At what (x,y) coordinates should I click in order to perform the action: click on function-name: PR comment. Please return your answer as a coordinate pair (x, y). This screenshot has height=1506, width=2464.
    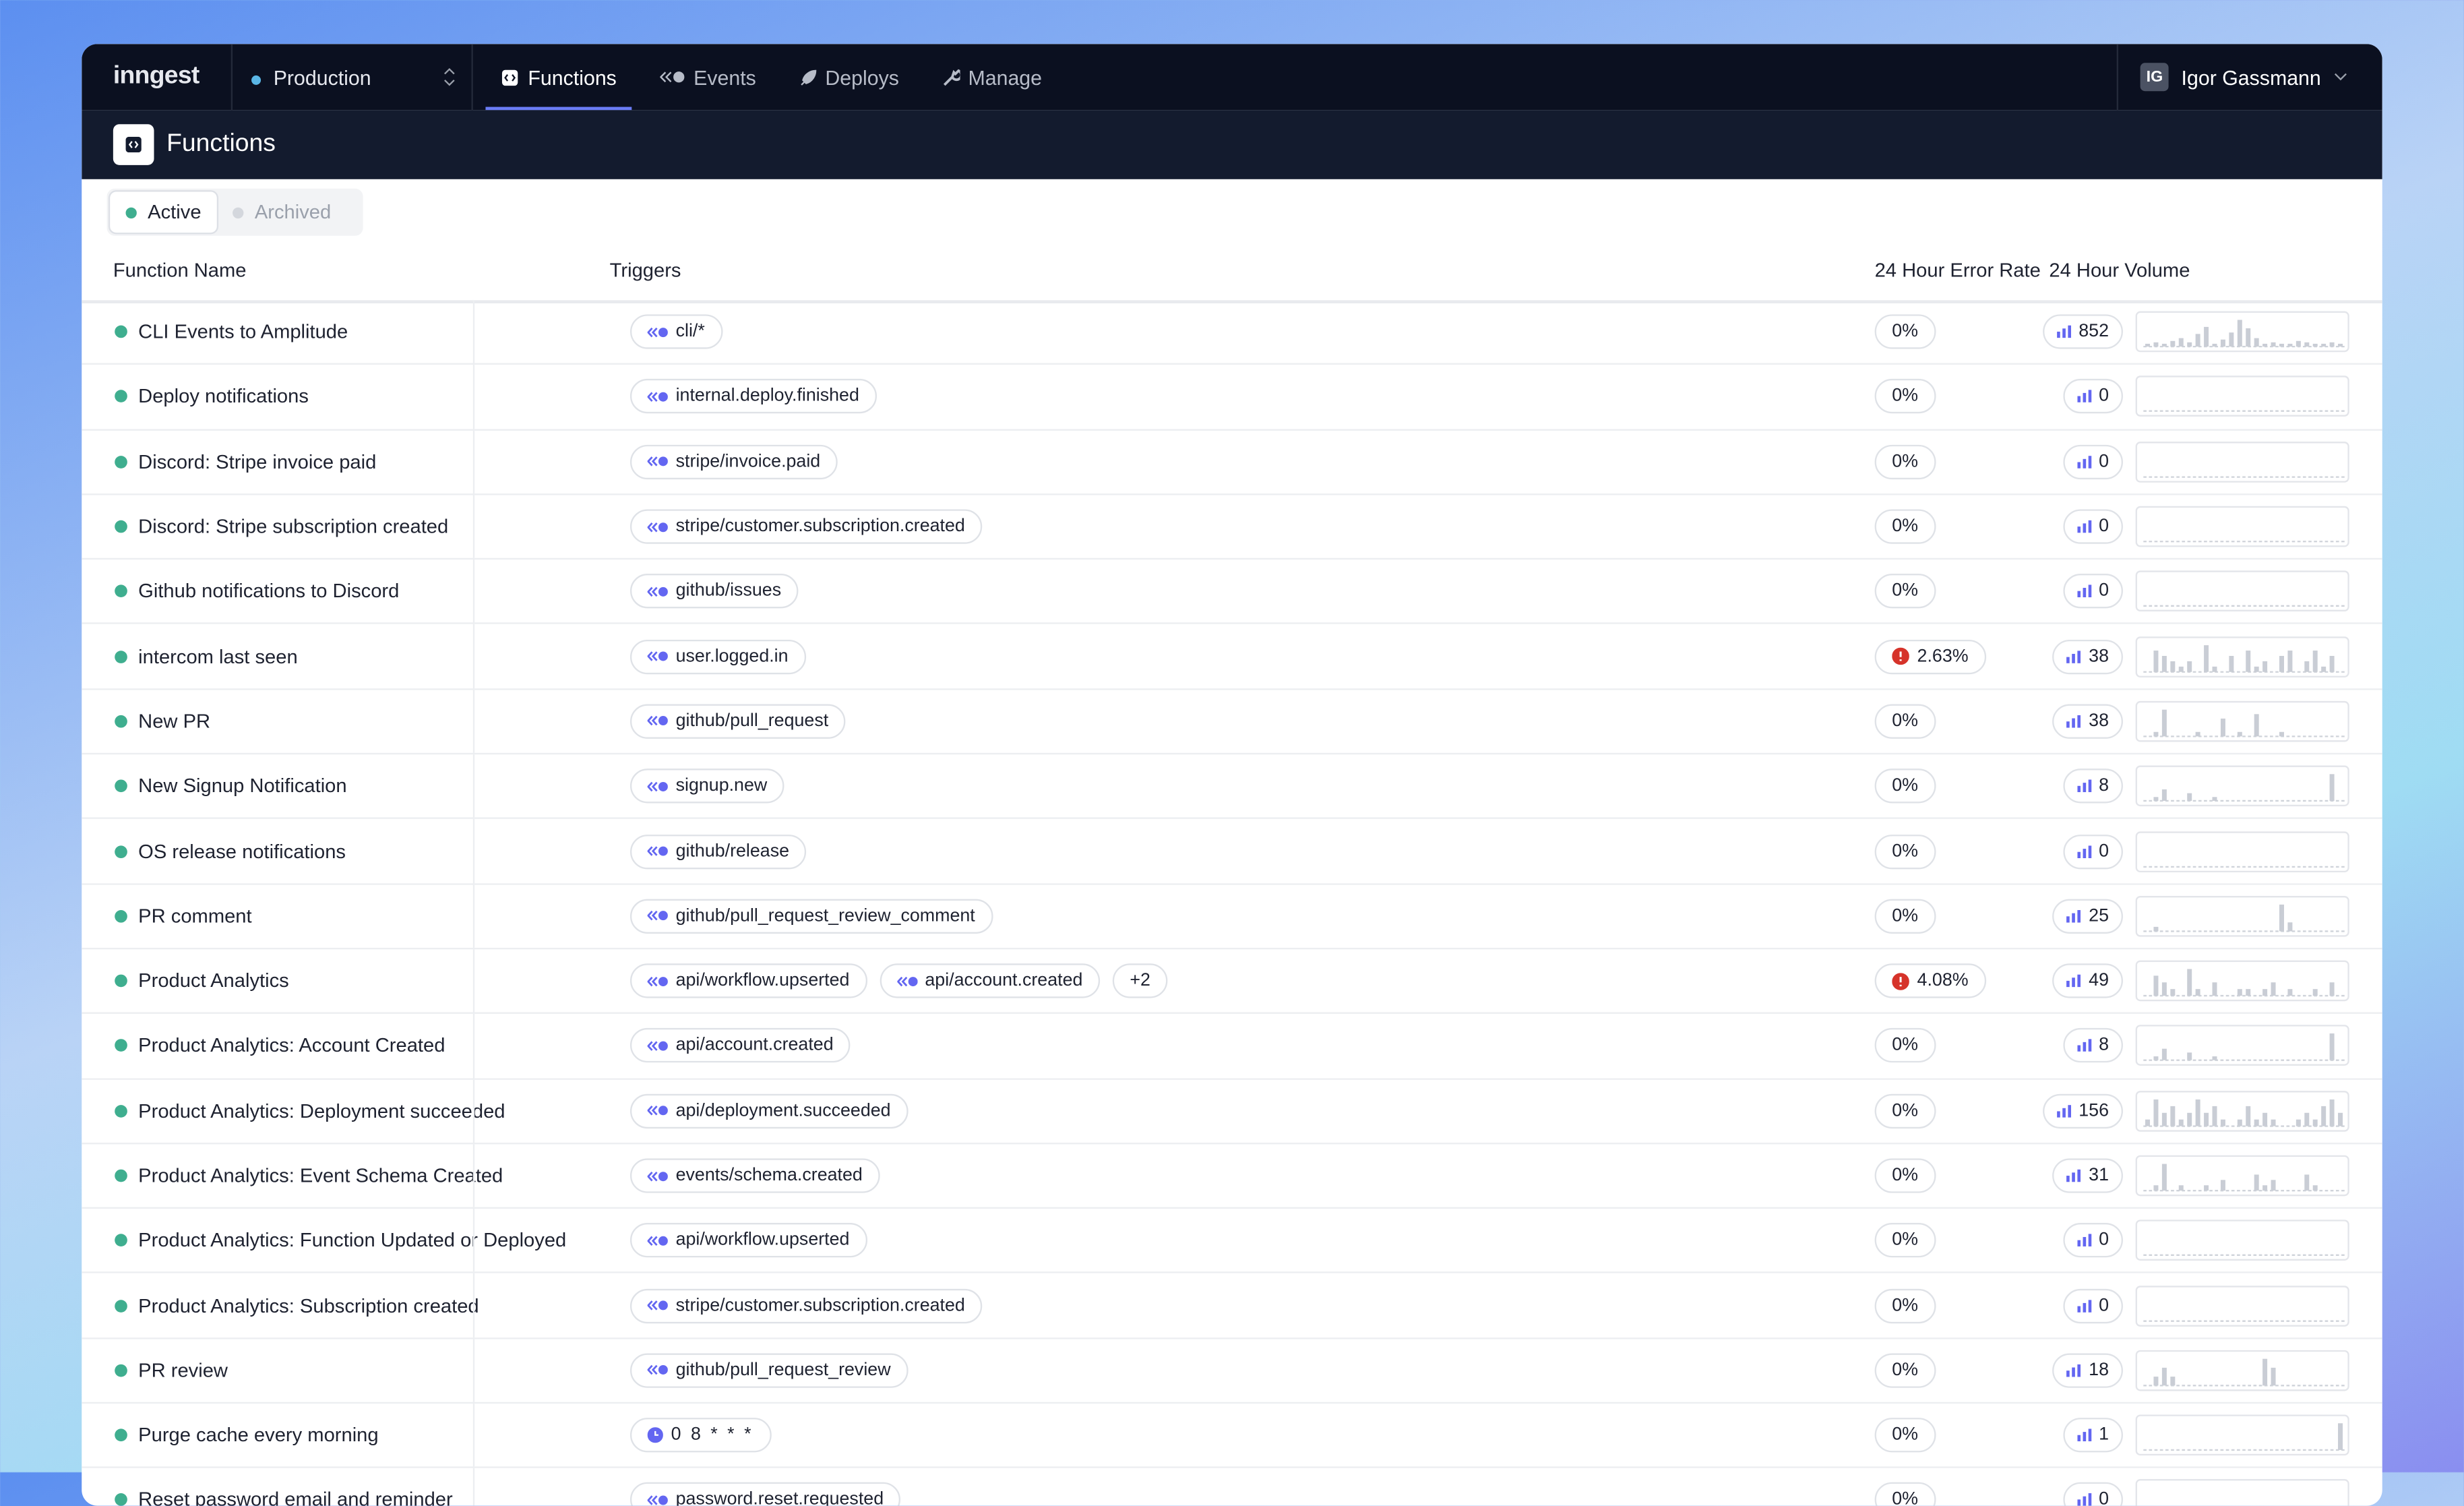
    Looking at the image, I should click on (195, 916).